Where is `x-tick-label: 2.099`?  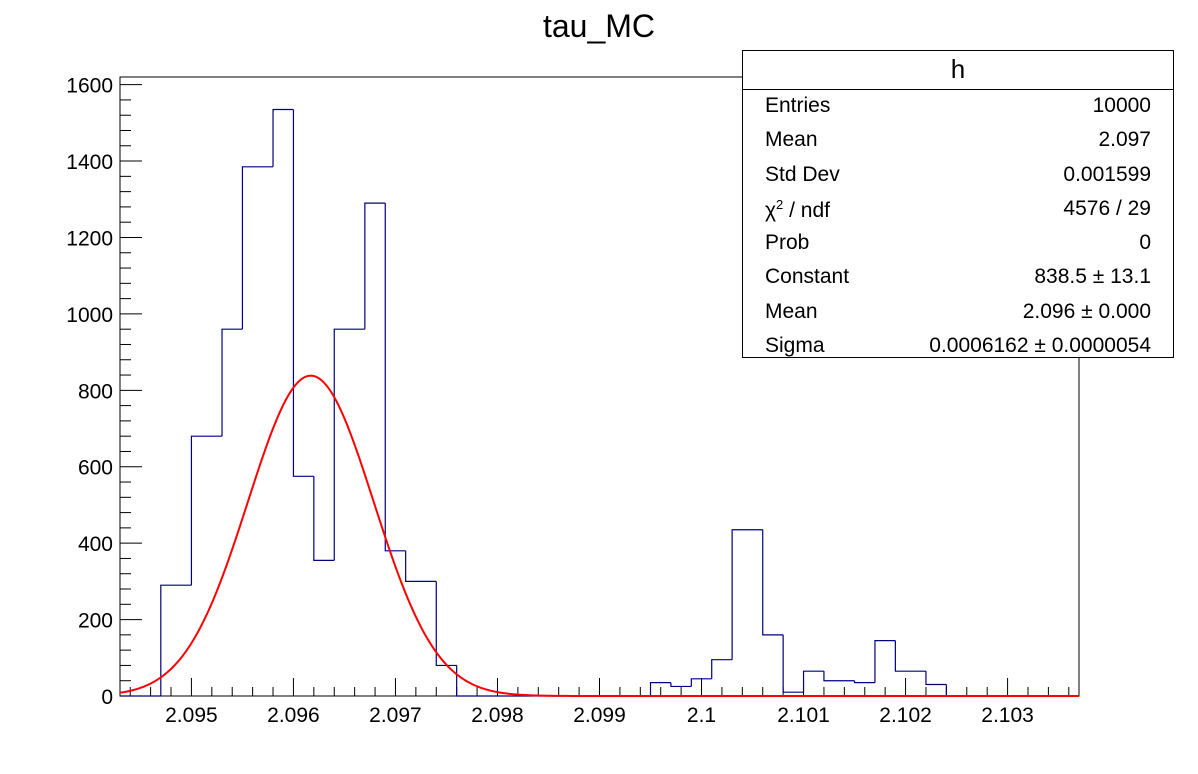 x-tick-label: 2.099 is located at coordinates (599, 715).